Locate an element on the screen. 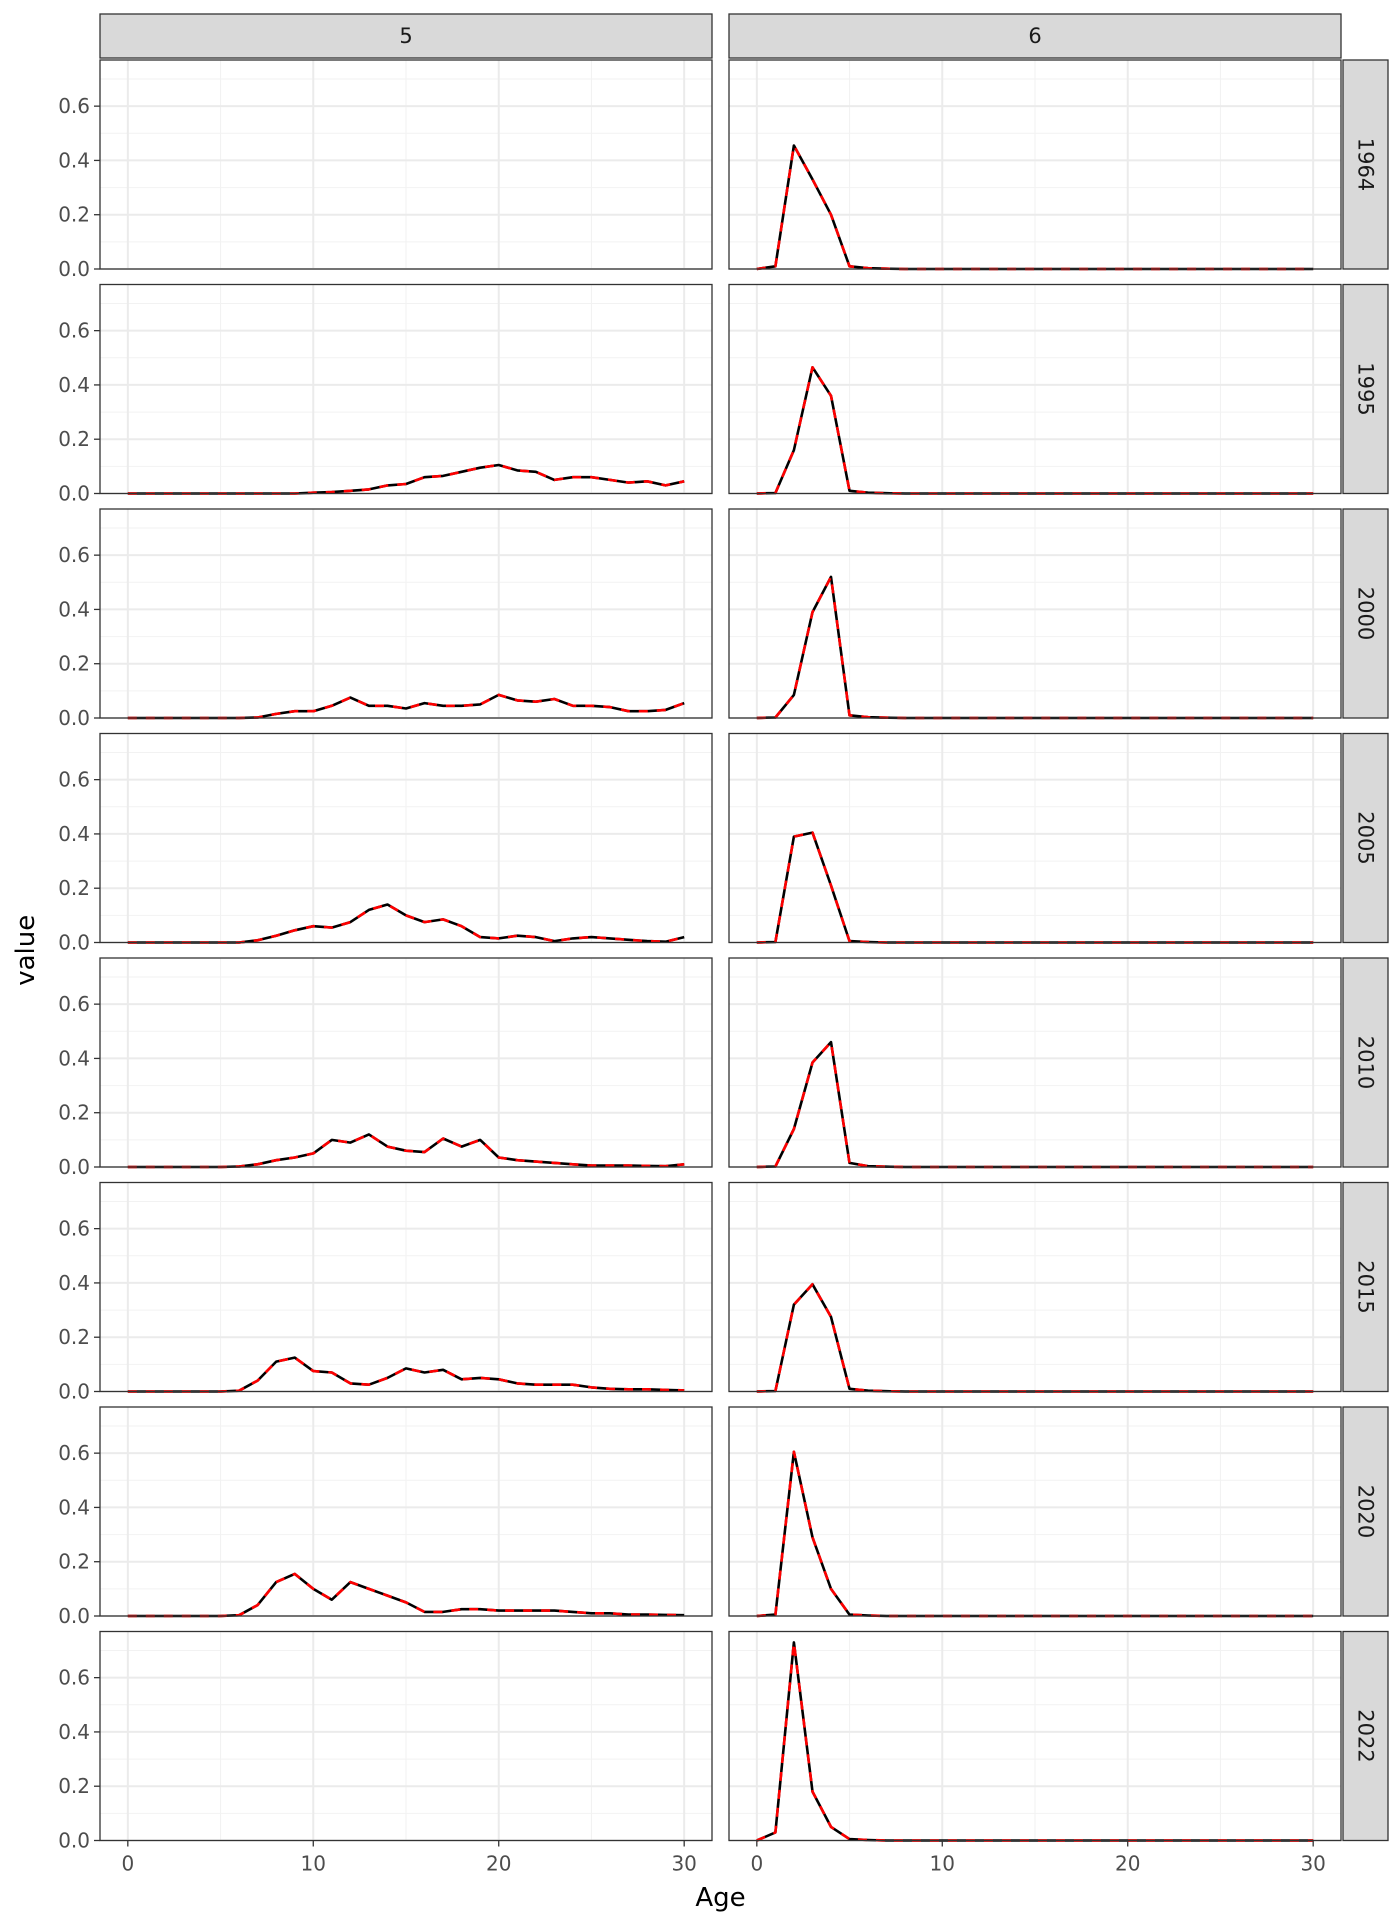 The image size is (1400, 1920). row-strip-2022 is located at coordinates (1365, 1736).